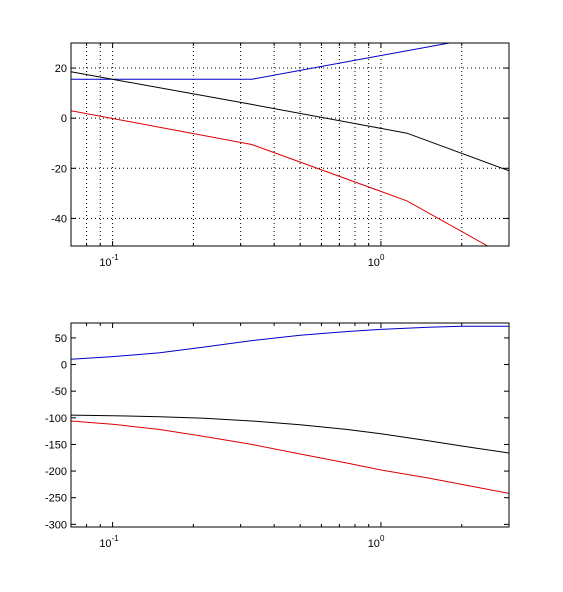  I want to click on y-tick-label: -250, so click(56, 499).